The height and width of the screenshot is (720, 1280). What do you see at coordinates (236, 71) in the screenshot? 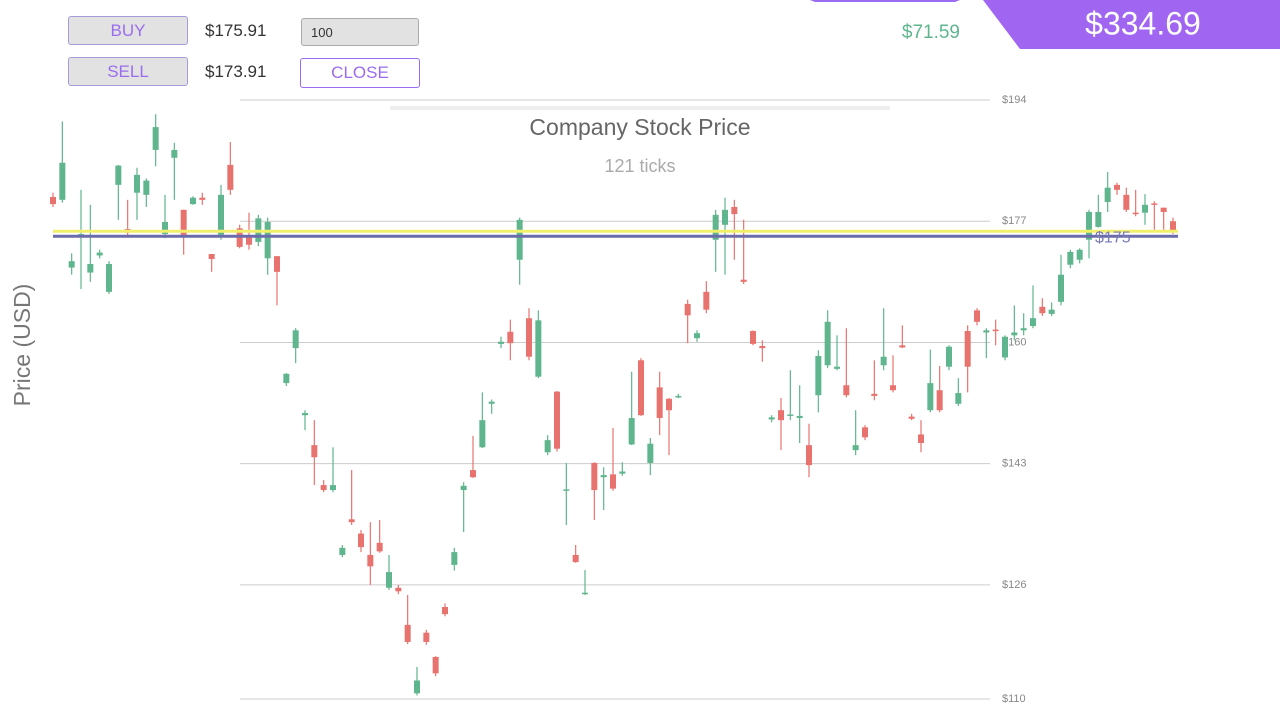
I see `sell-price: $173.91` at bounding box center [236, 71].